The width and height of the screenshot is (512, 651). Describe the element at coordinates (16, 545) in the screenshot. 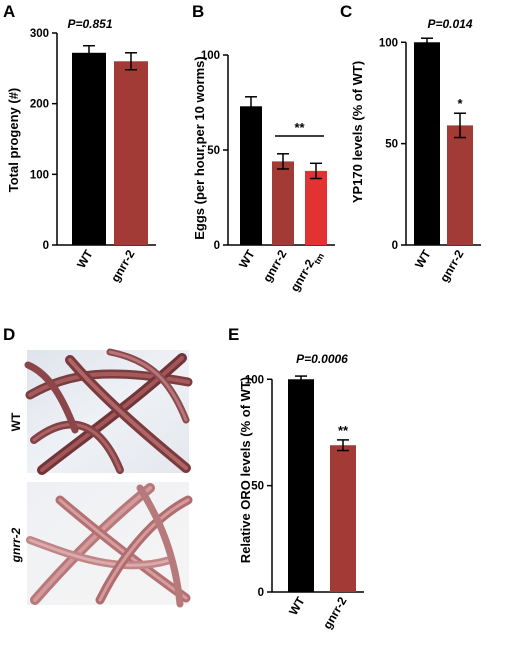

I see `micrograph-label-gnrr-2: gnrr-2` at that location.